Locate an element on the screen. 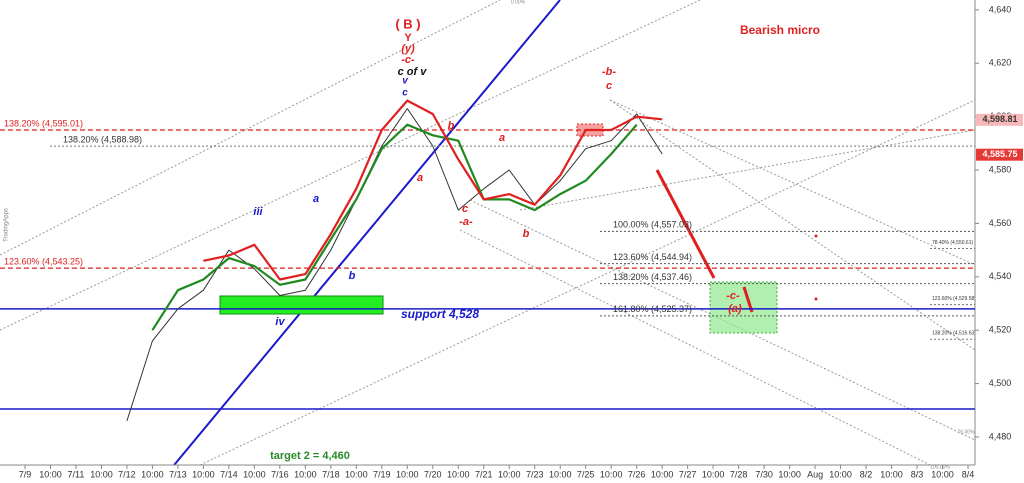 This screenshot has height=483, width=1024. x-tick-label: 8/3 is located at coordinates (917, 474).